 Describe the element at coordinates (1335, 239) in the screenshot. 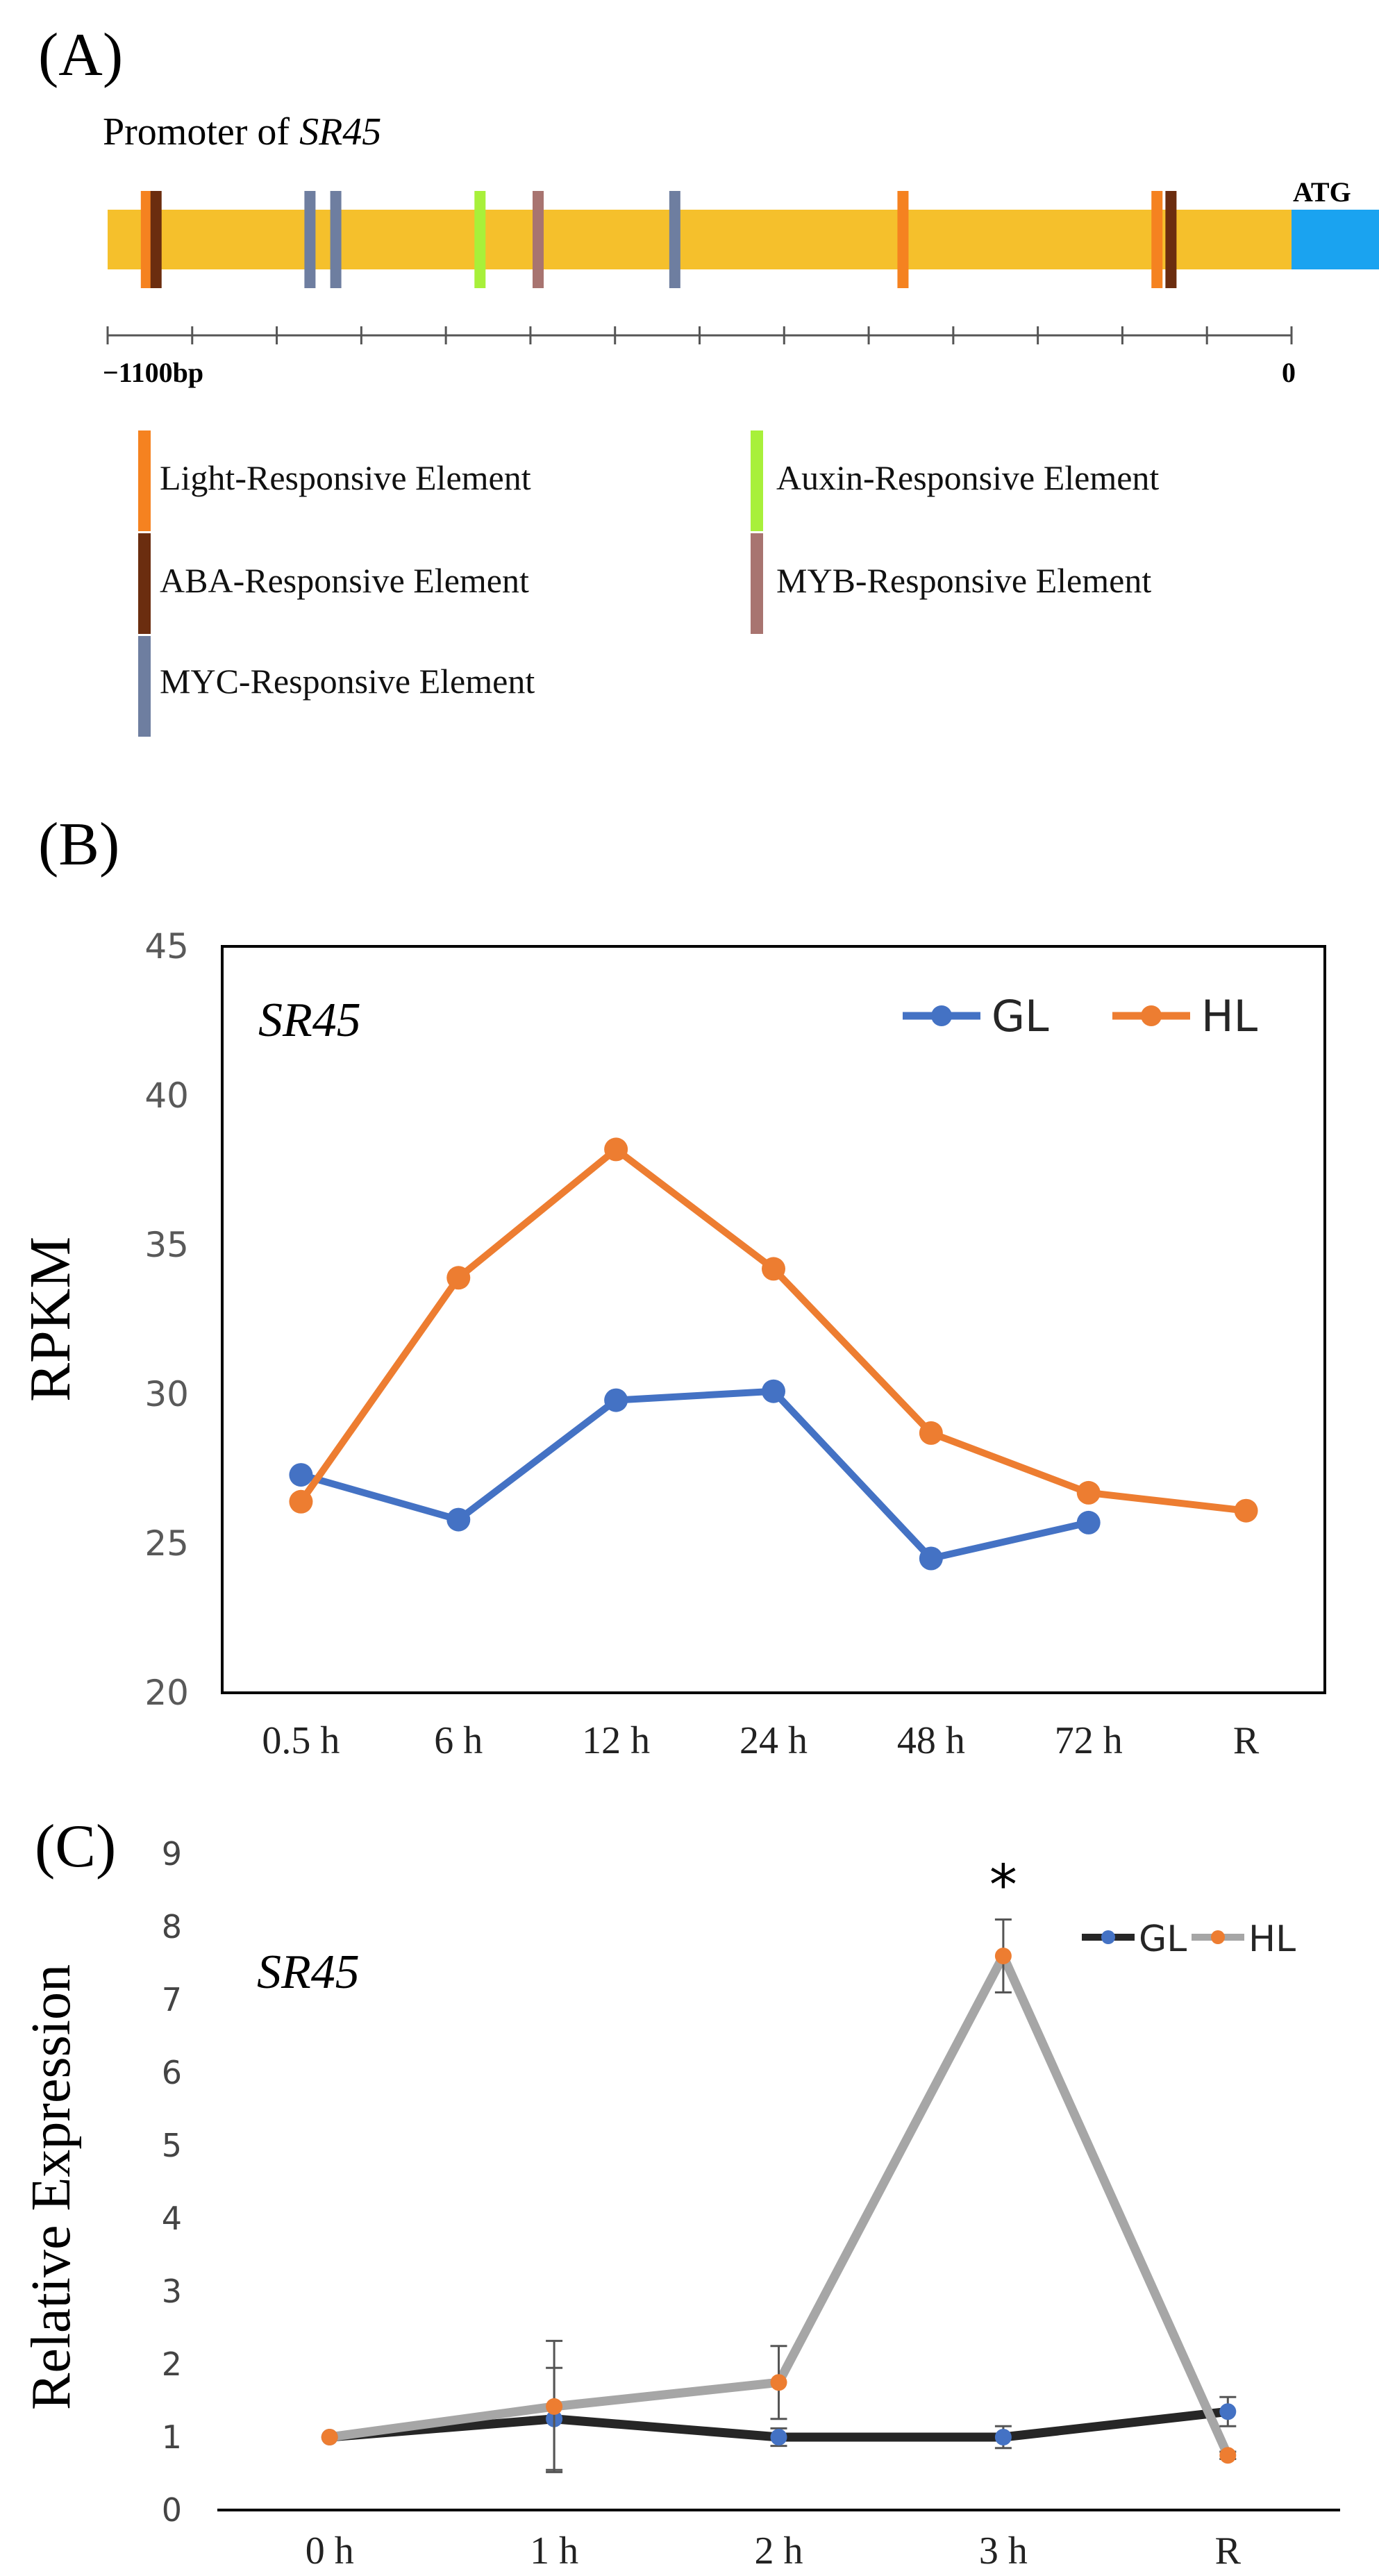

I see `atg-box` at that location.